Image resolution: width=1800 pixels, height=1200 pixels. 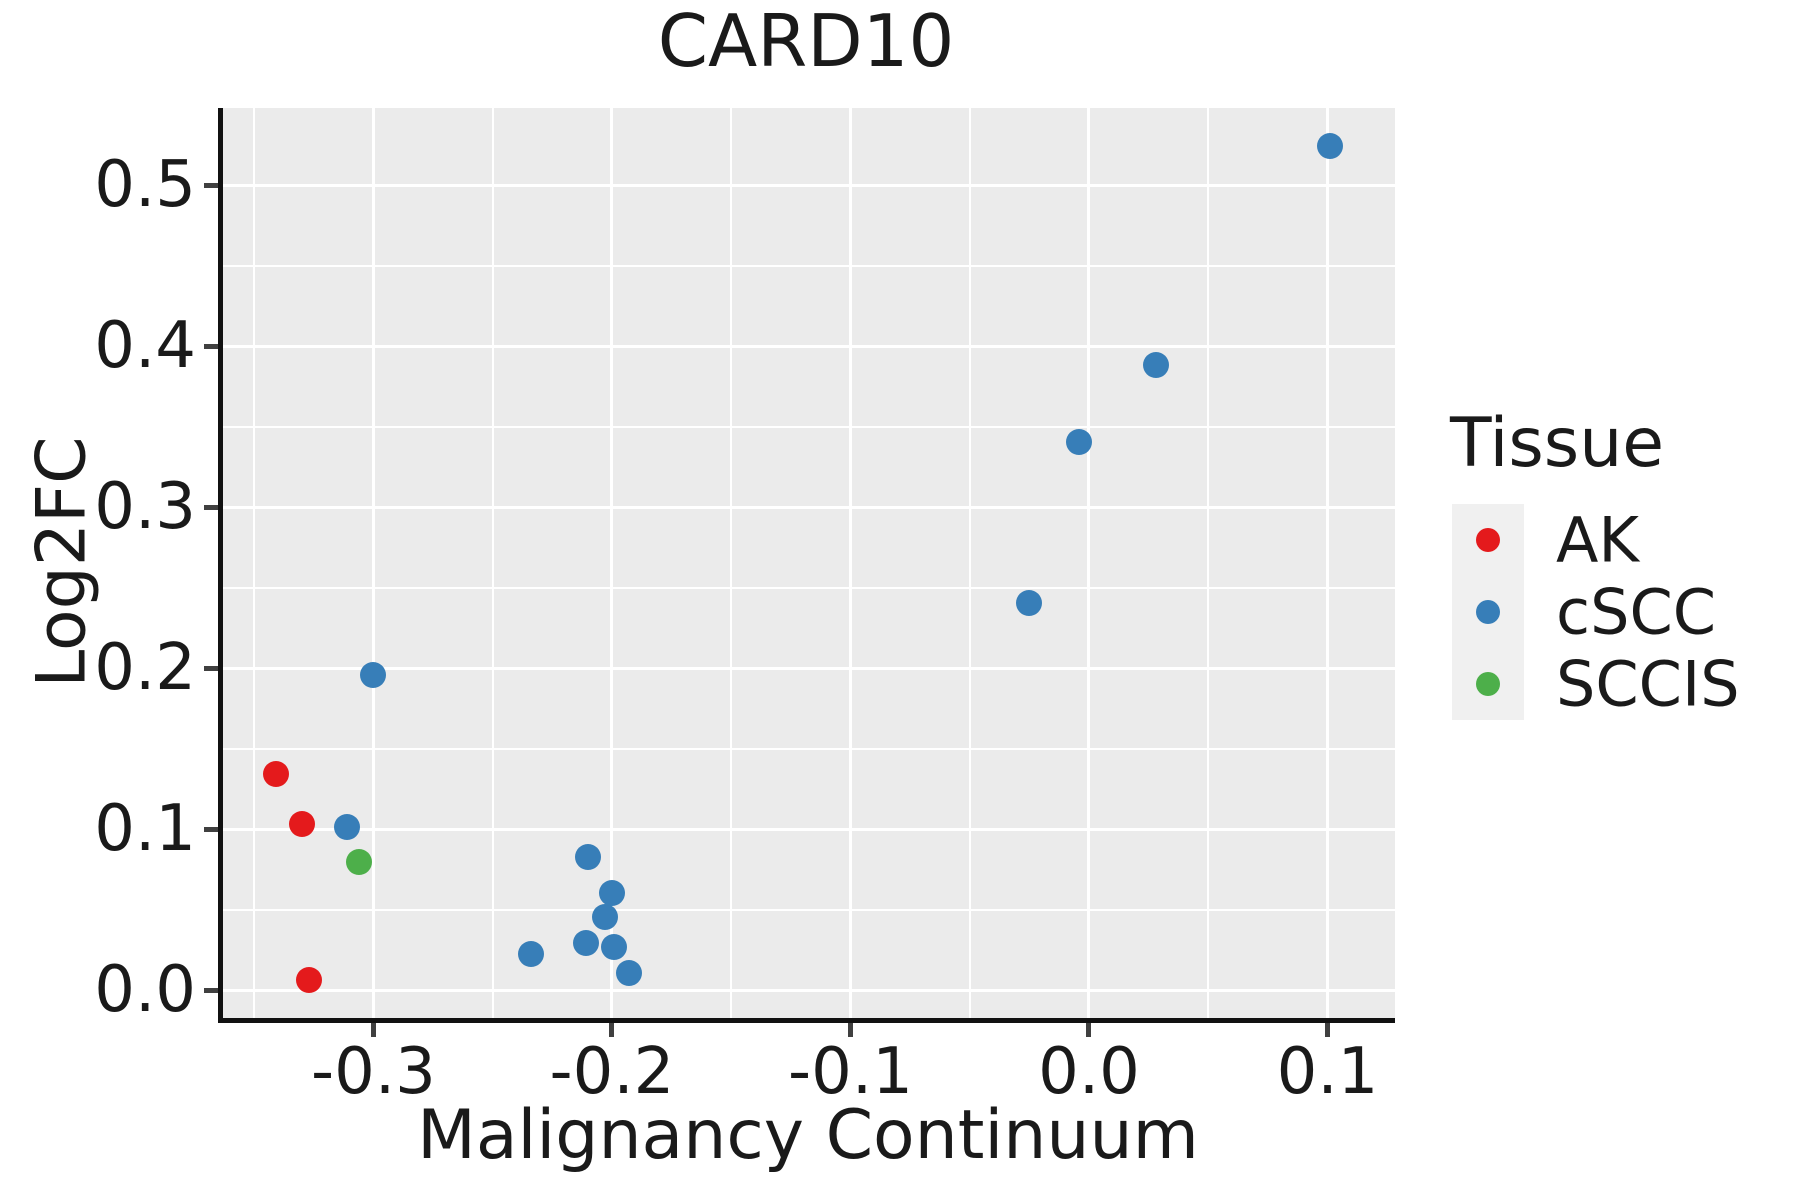 What do you see at coordinates (1557, 443) in the screenshot?
I see `legend-title: Tissue` at bounding box center [1557, 443].